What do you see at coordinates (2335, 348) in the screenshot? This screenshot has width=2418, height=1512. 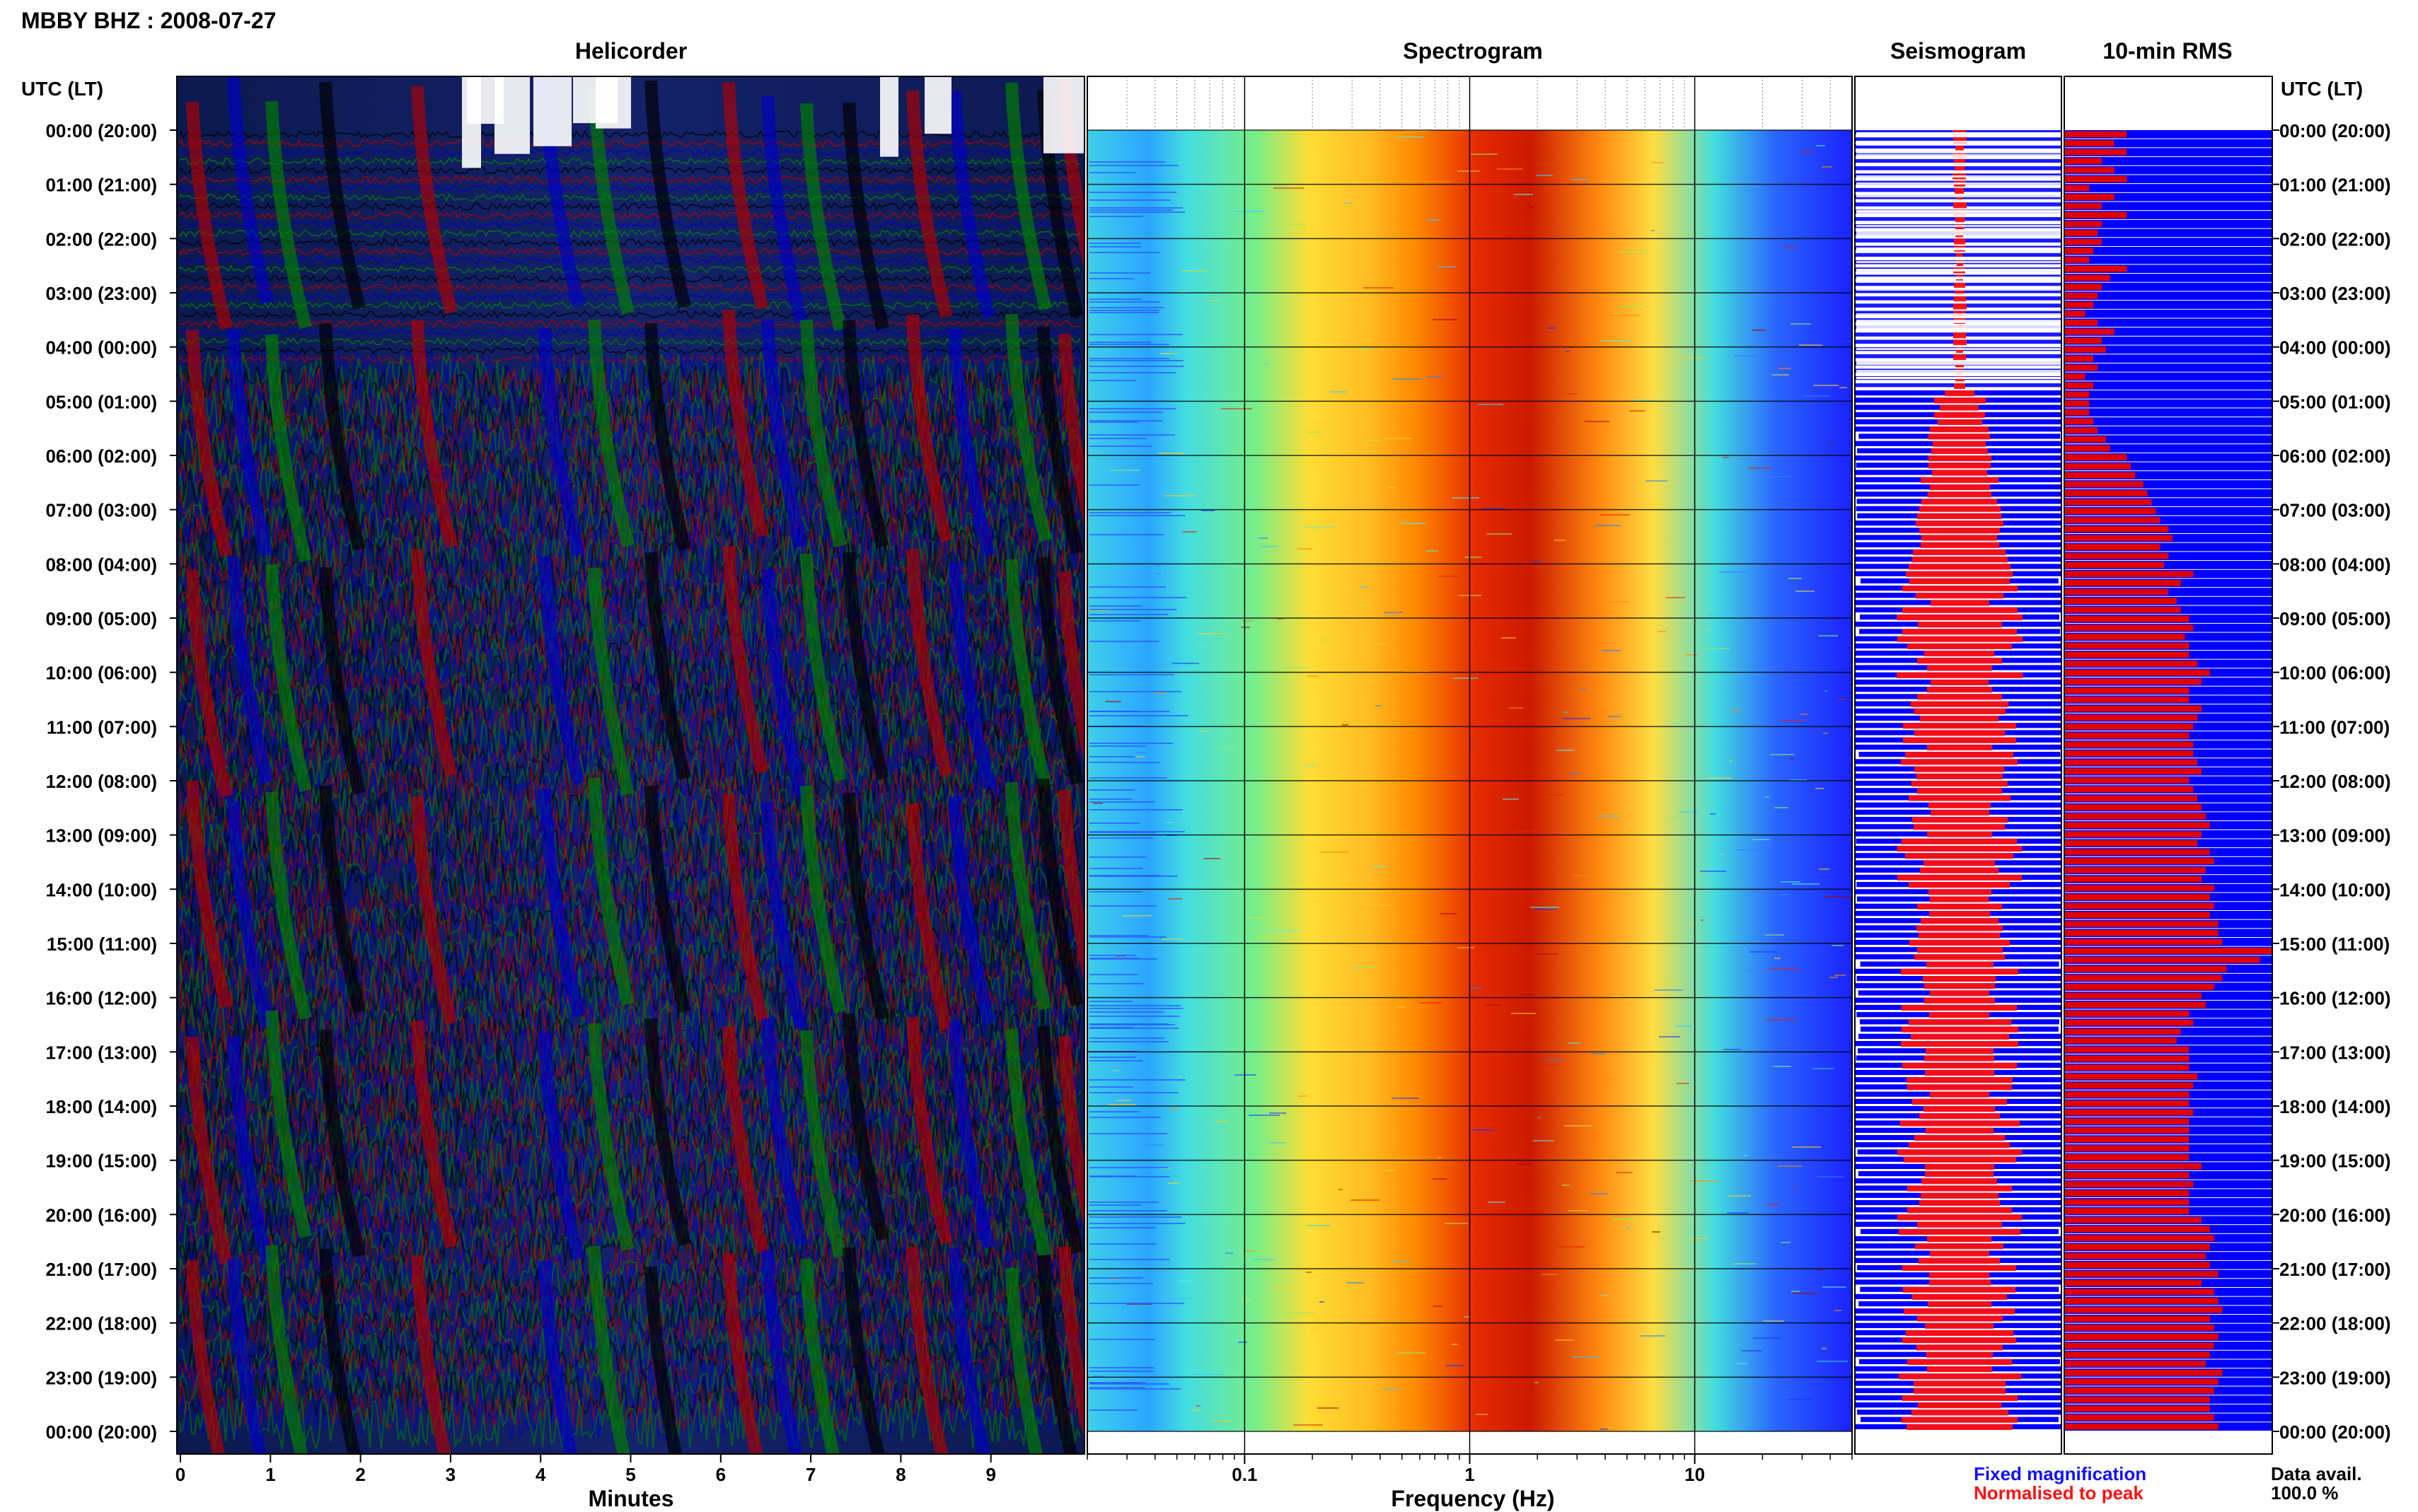 I see `time-label-right: 04:00 (00:00)` at bounding box center [2335, 348].